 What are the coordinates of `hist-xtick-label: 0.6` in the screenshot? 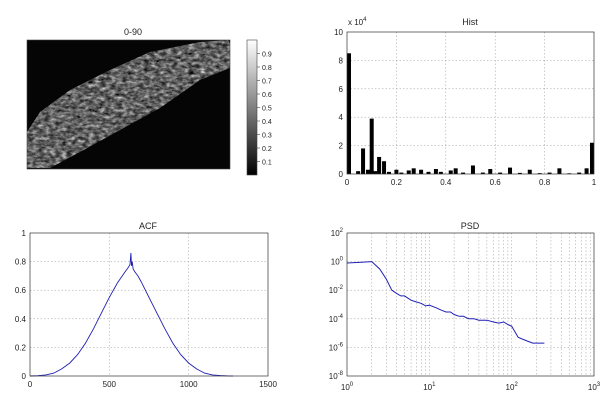 It's located at (496, 182).